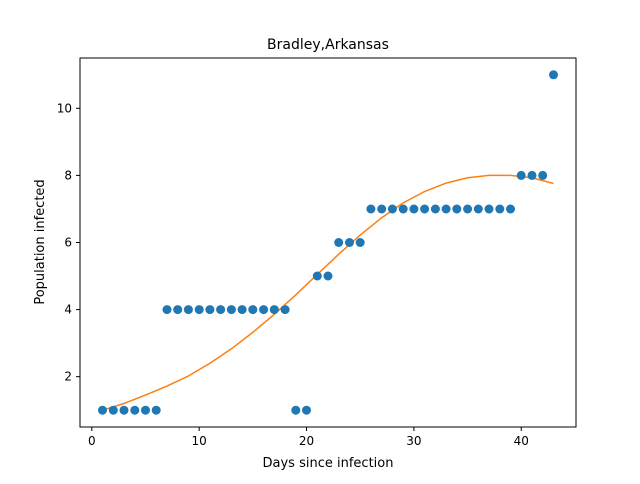 The height and width of the screenshot is (484, 640). I want to click on x-tick-label: 0, so click(92, 441).